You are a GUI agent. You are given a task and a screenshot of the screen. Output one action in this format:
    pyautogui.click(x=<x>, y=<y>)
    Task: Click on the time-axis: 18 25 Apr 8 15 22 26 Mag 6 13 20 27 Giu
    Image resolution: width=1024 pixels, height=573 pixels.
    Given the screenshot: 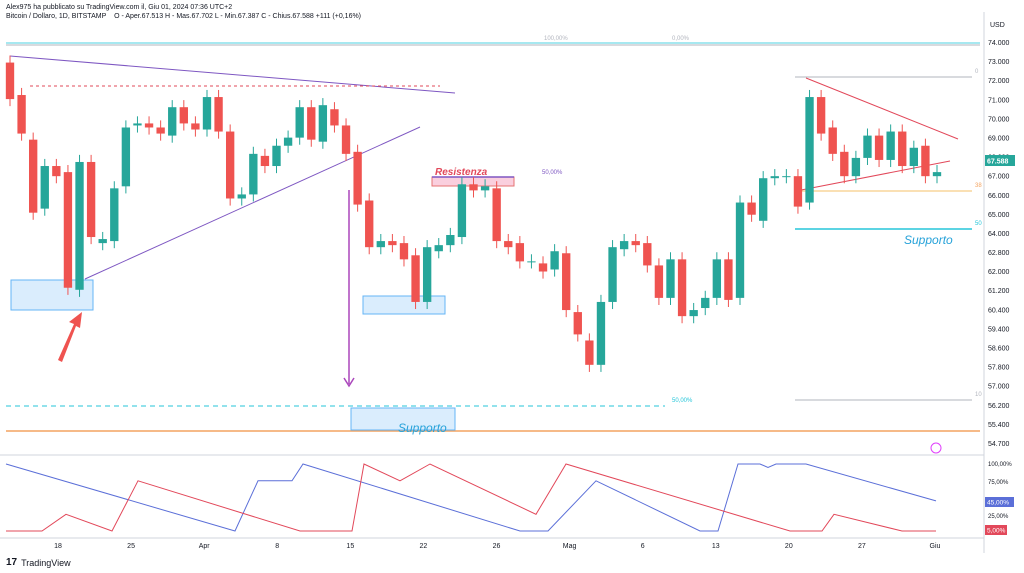 What is the action you would take?
    pyautogui.click(x=492, y=543)
    